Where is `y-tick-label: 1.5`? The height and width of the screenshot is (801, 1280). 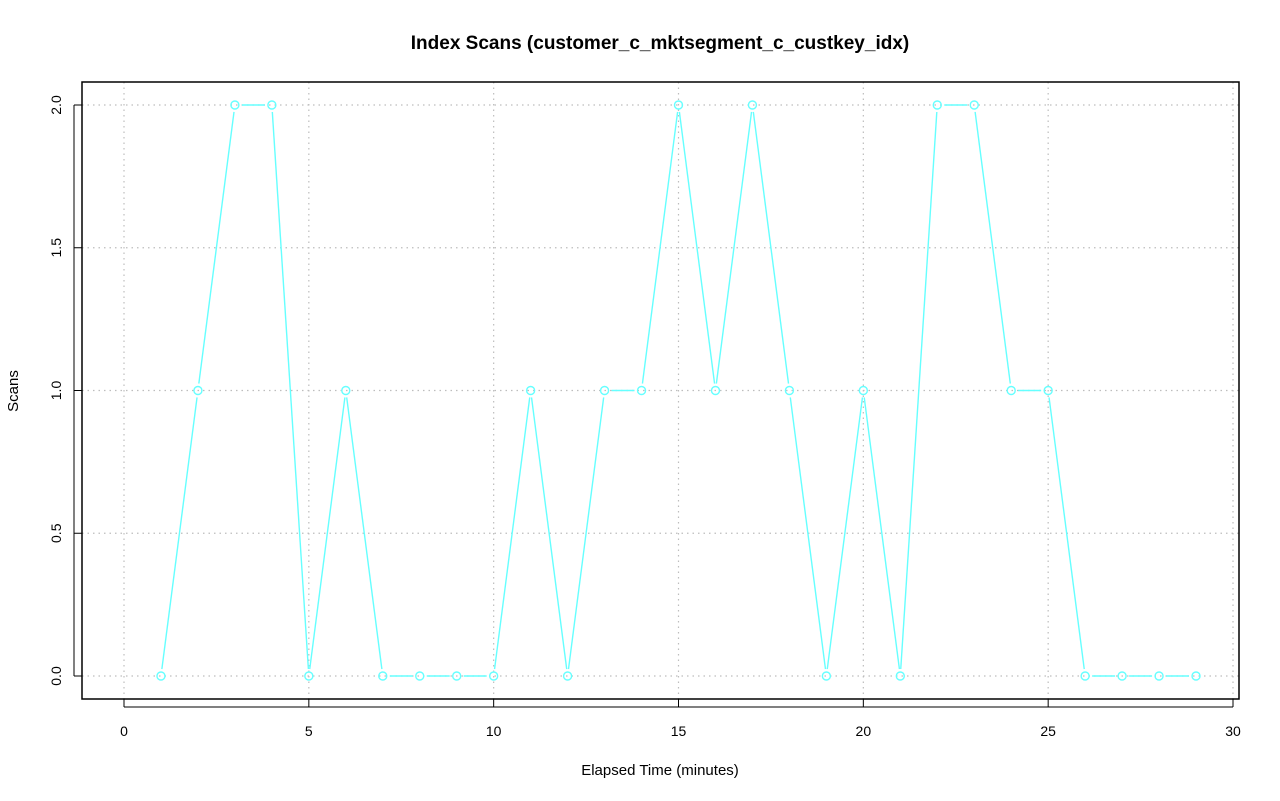
y-tick-label: 1.5 is located at coordinates (56, 248).